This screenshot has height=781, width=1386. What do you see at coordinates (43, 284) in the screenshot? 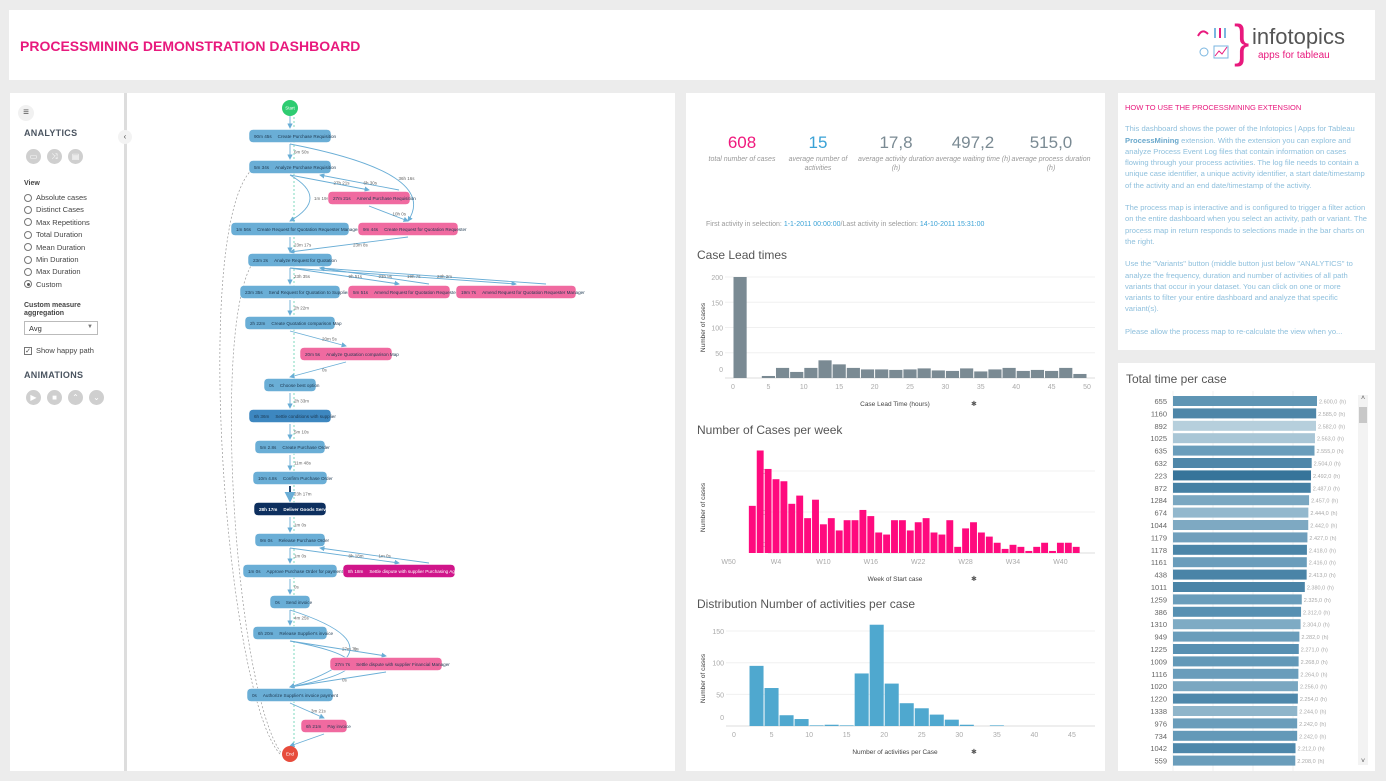
I see `view-option: Custom` at bounding box center [43, 284].